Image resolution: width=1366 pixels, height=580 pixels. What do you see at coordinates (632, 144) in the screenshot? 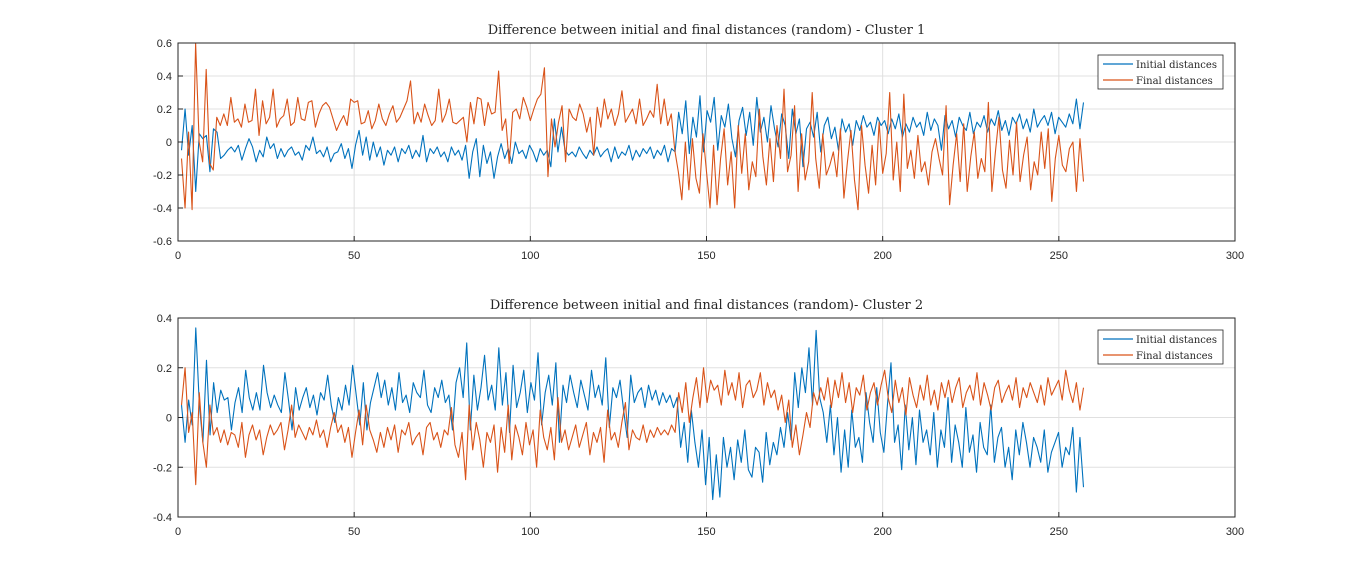
I see `series-line-initial-distances` at bounding box center [632, 144].